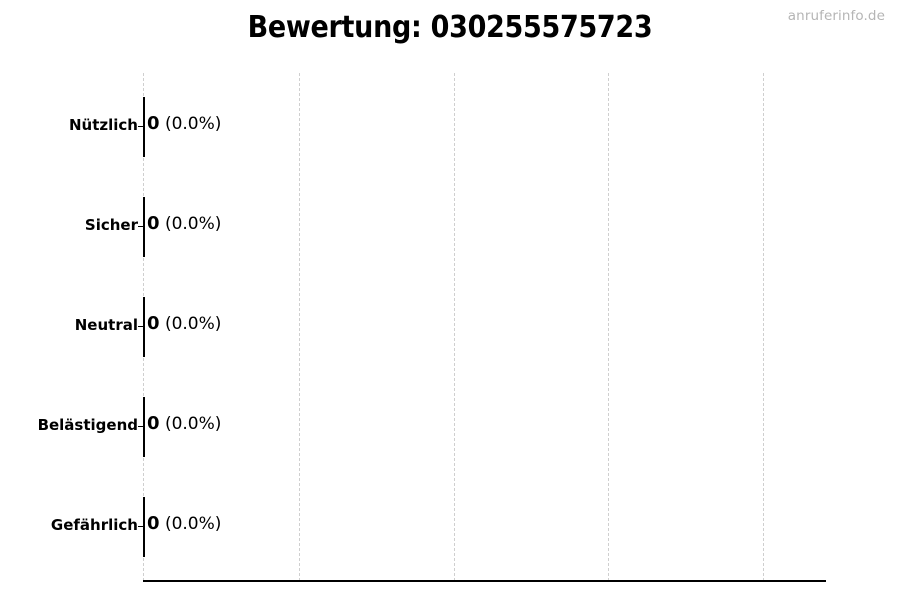  I want to click on y-axis-tick-label: Belästigend, so click(87, 425).